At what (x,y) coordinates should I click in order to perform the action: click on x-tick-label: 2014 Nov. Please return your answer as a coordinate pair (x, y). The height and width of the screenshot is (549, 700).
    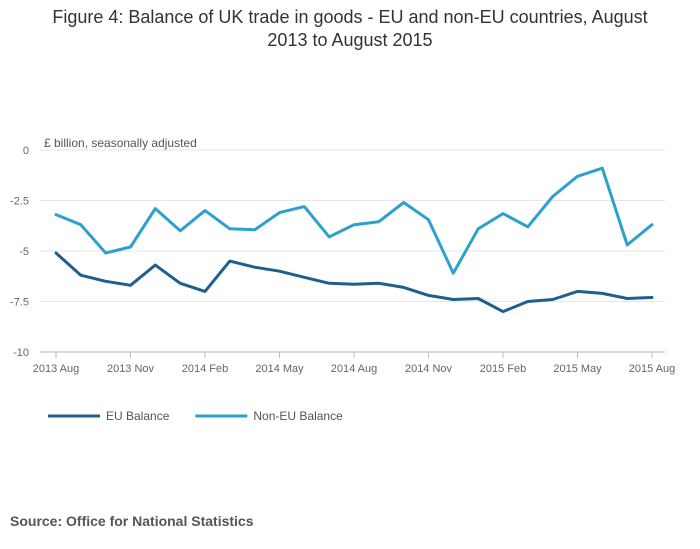
    Looking at the image, I should click on (429, 369).